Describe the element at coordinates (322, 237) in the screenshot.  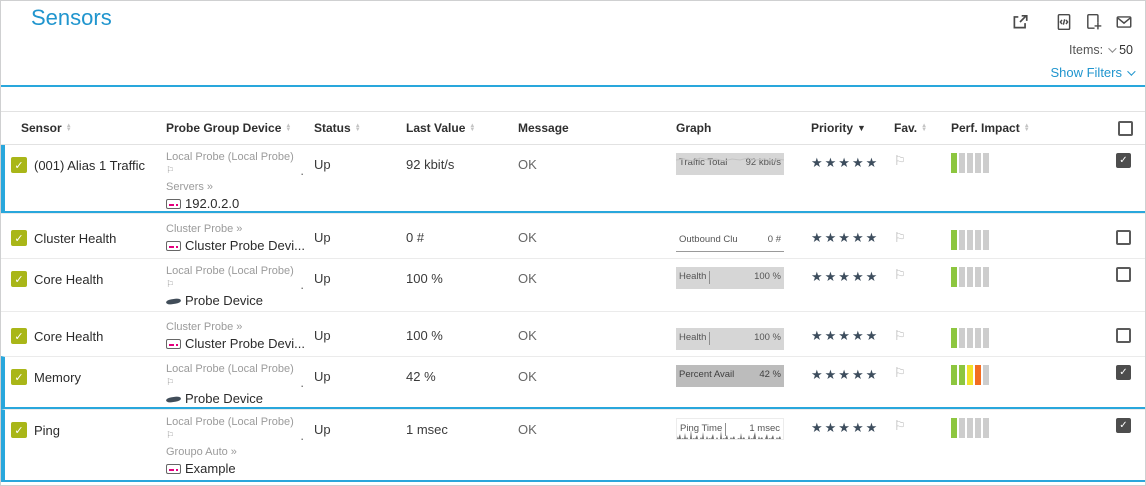
I see `status-cell: Up` at that location.